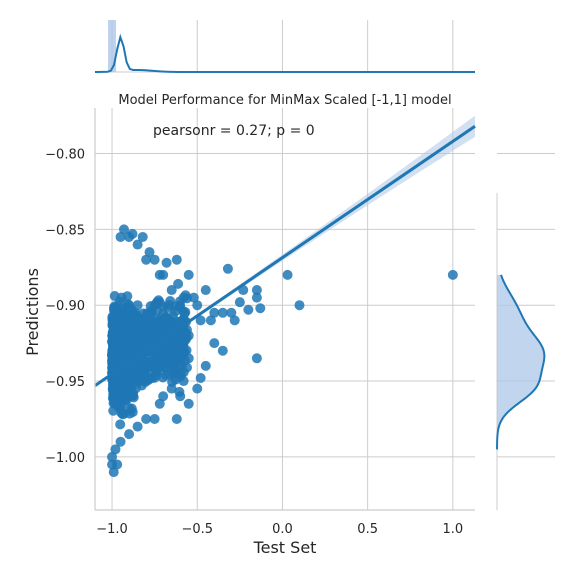 The width and height of the screenshot is (576, 576). I want to click on y-axis-label: Predictions, so click(32, 312).